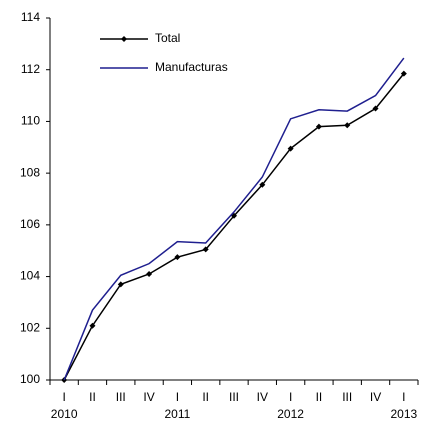  Describe the element at coordinates (30, 224) in the screenshot. I see `y-tick-label: 106` at that location.